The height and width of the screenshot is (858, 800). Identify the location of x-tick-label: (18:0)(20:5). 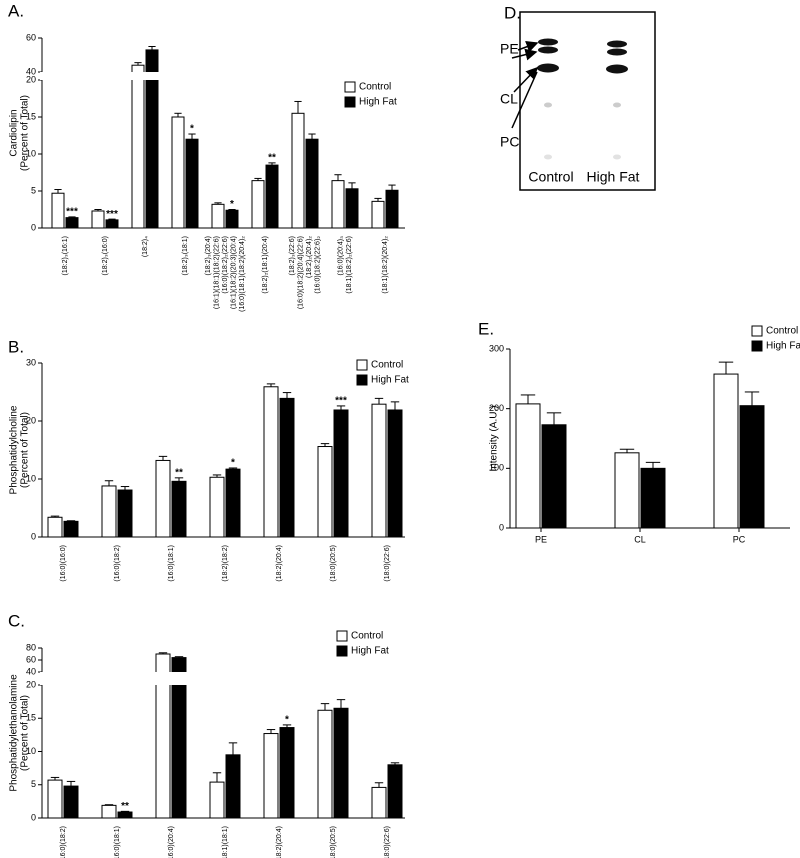
(333, 563).